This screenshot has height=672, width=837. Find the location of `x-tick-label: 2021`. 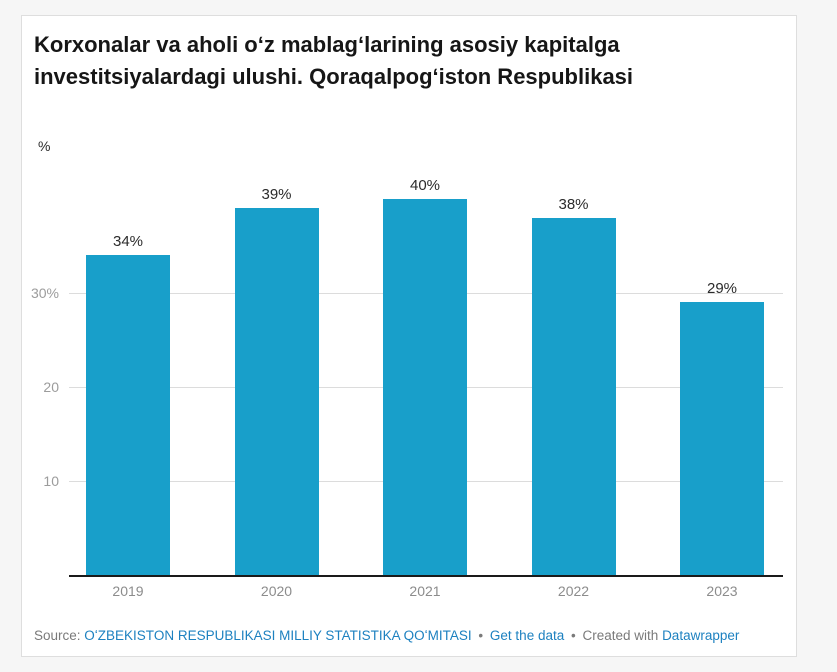

x-tick-label: 2021 is located at coordinates (425, 591).